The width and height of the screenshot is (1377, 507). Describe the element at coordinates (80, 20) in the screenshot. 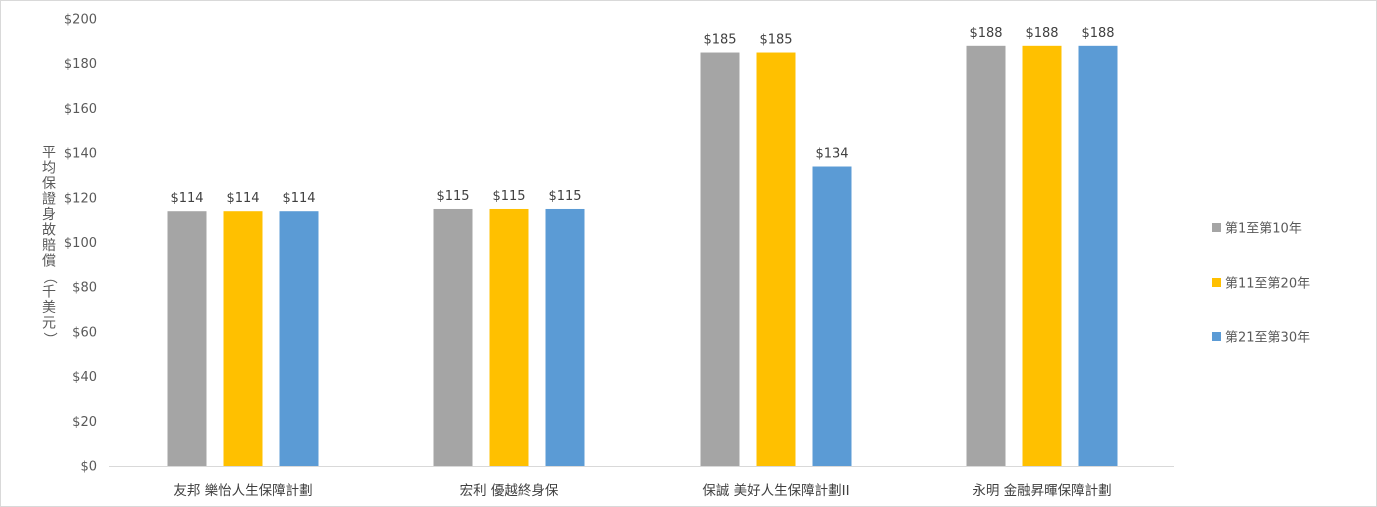

I see `y-tick-label: $200` at that location.